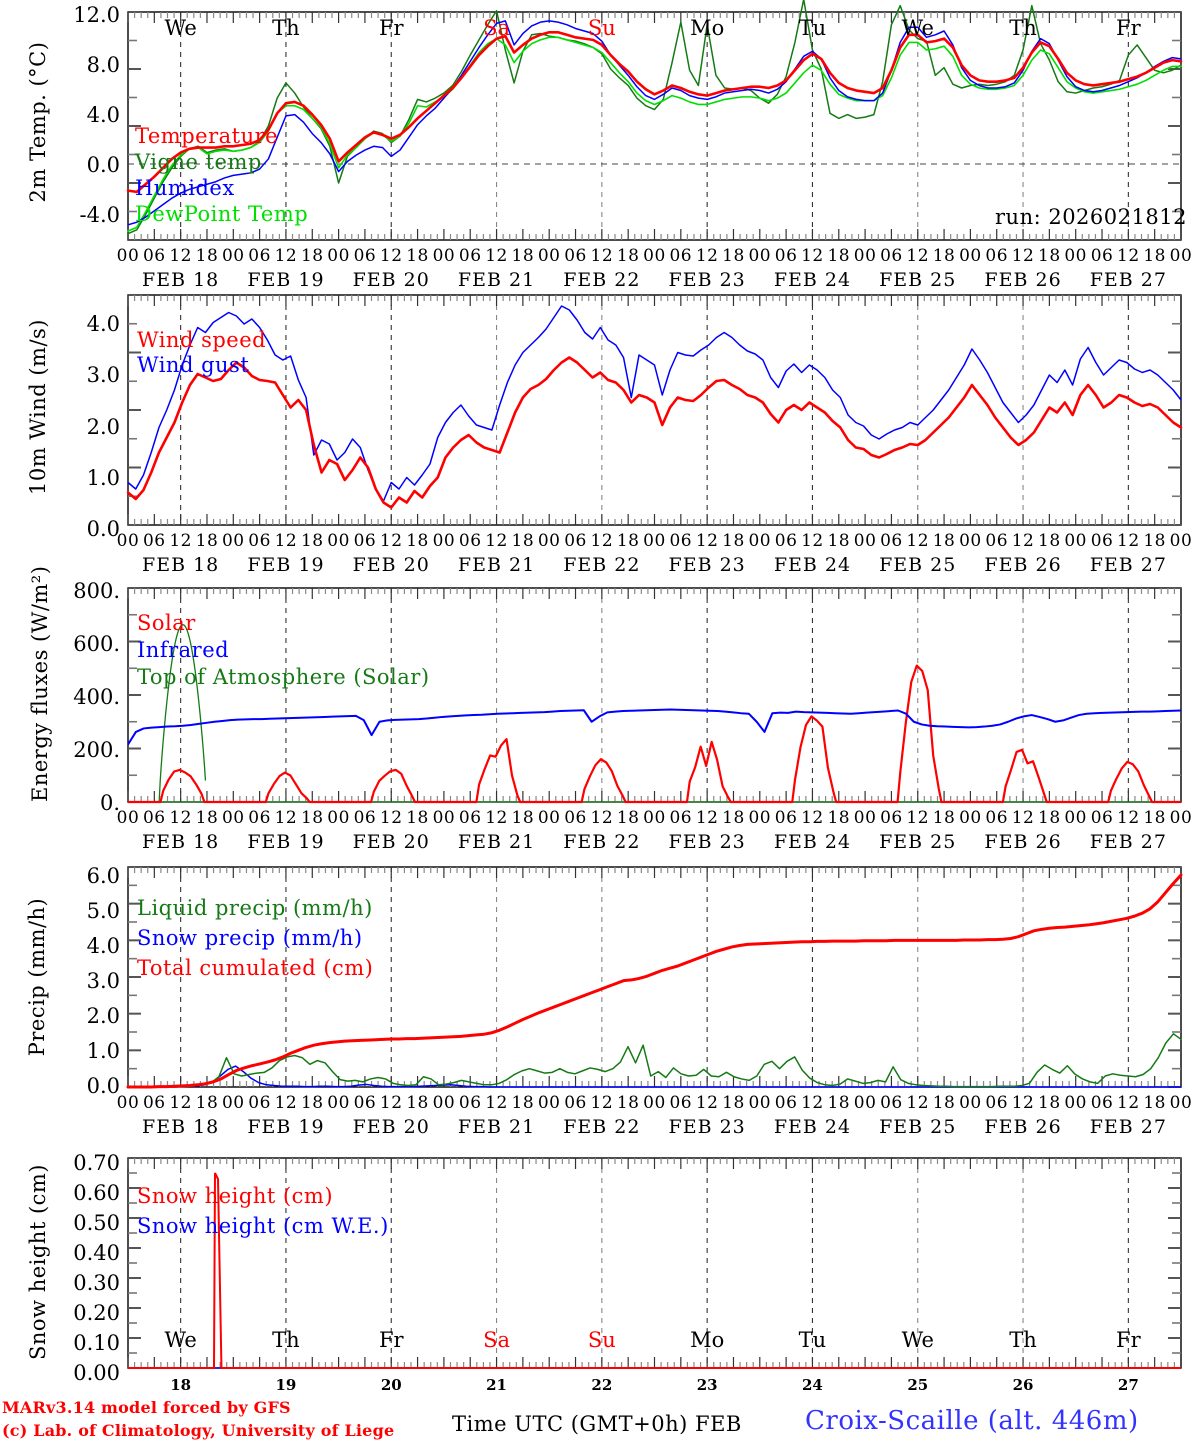 Image resolution: width=1194 pixels, height=1440 pixels. I want to click on precip-ytick-2: 4.0, so click(103, 946).